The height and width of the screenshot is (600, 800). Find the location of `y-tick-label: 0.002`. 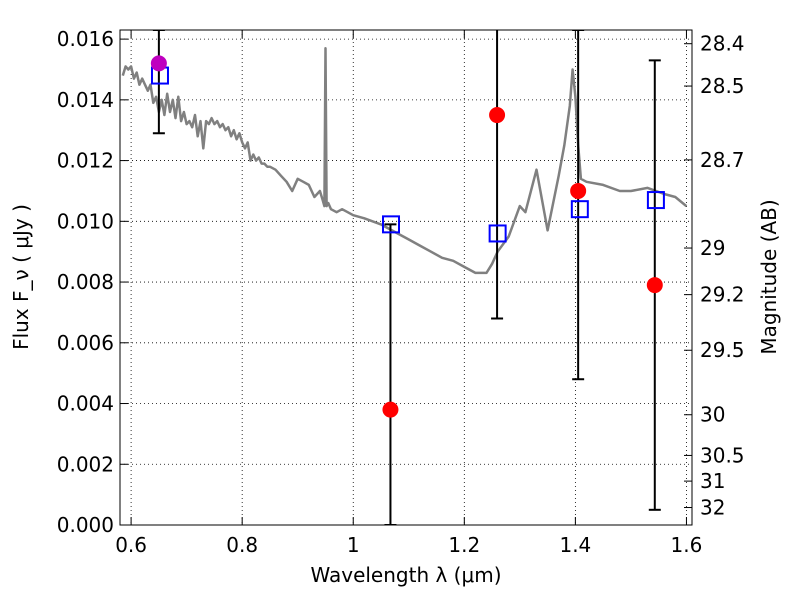

y-tick-label: 0.002 is located at coordinates (85, 464).